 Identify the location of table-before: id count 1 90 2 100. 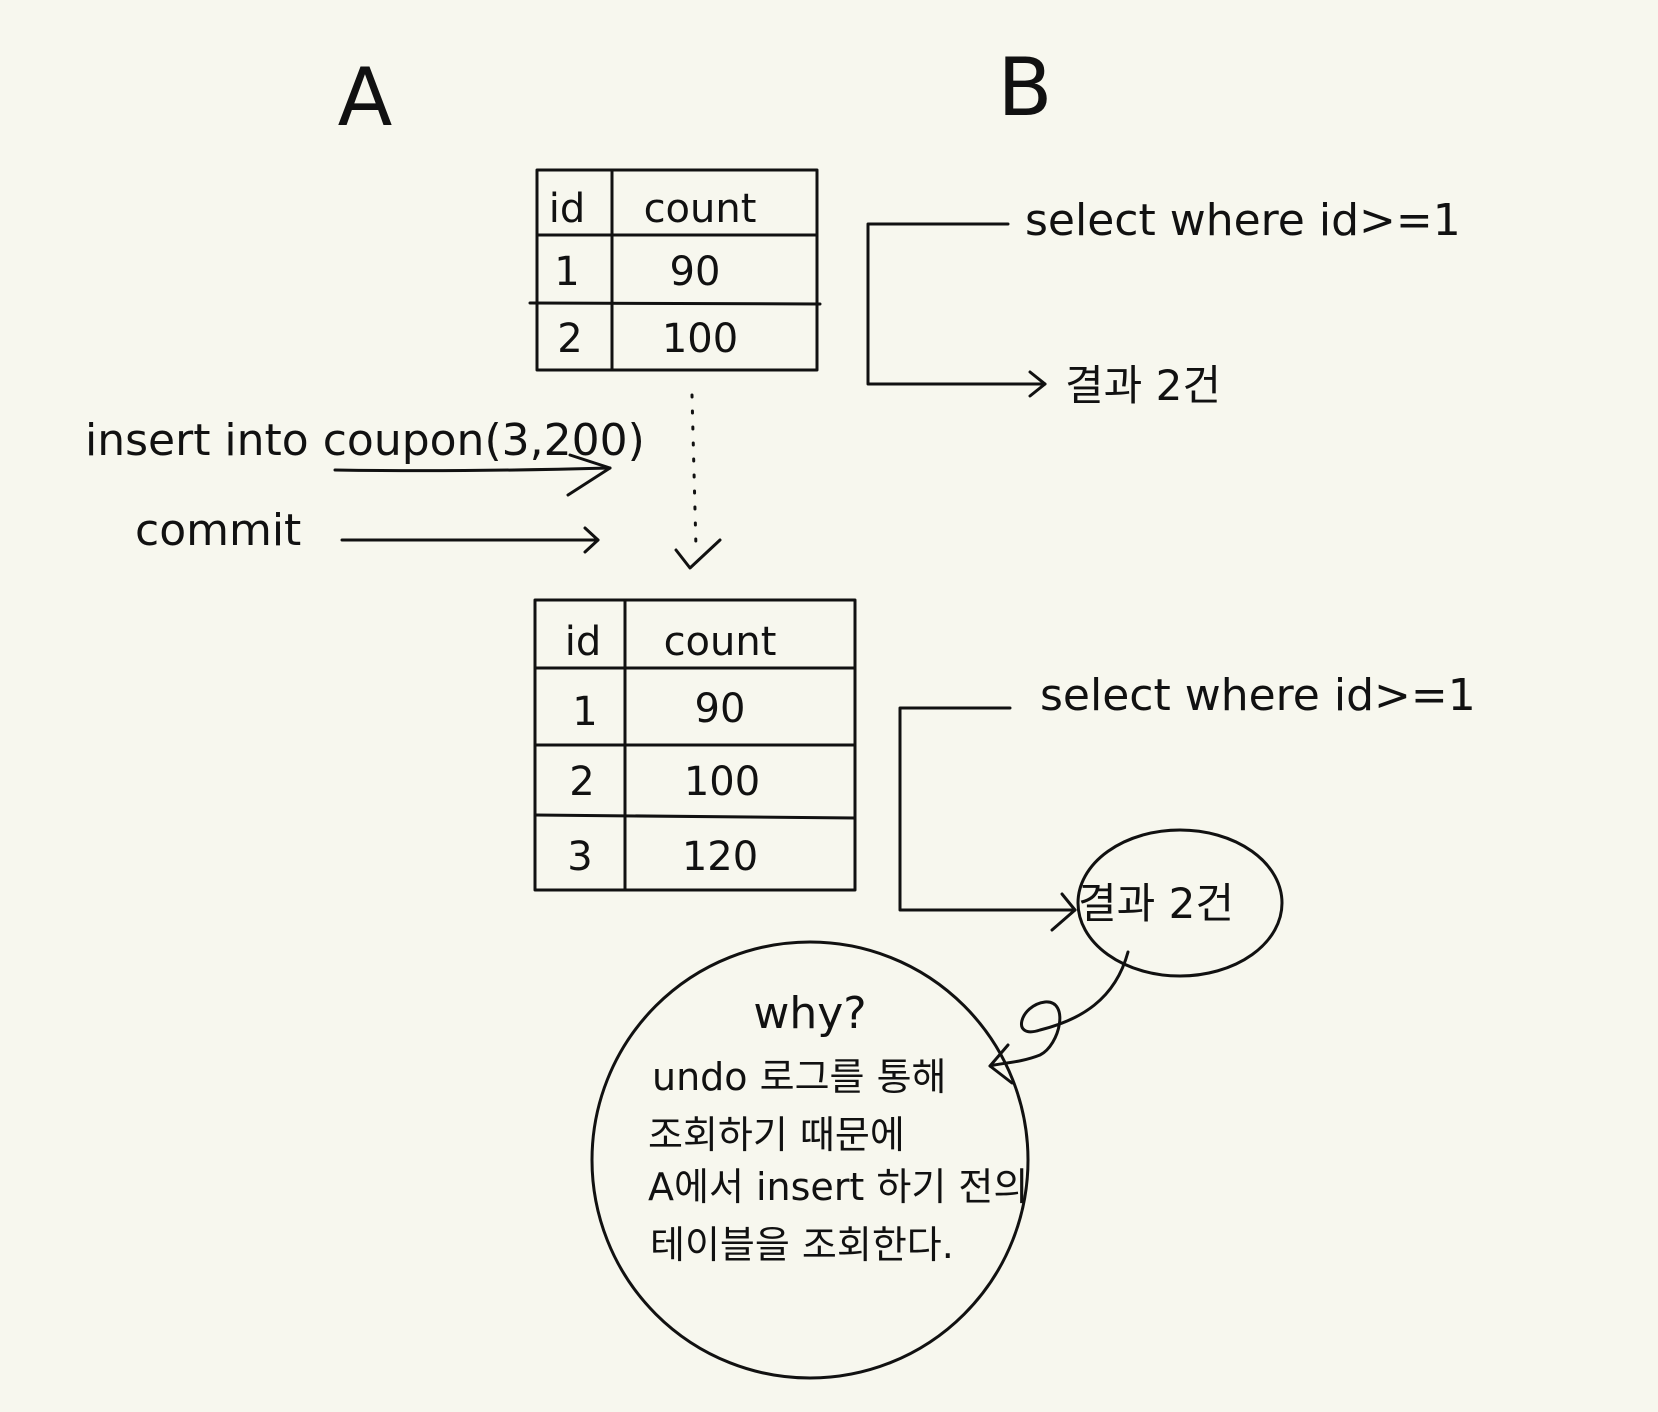
(675, 270).